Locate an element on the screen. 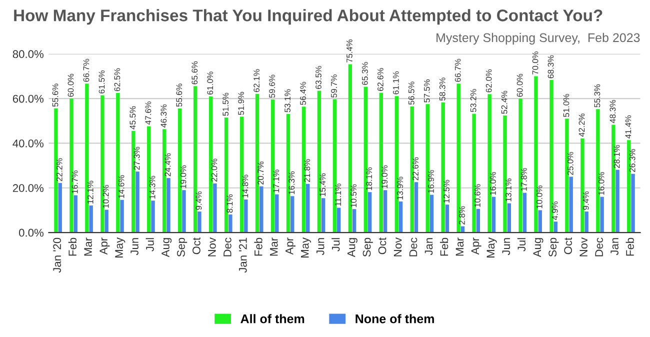 The image size is (650, 337). data-label: 16.3% is located at coordinates (291, 182).